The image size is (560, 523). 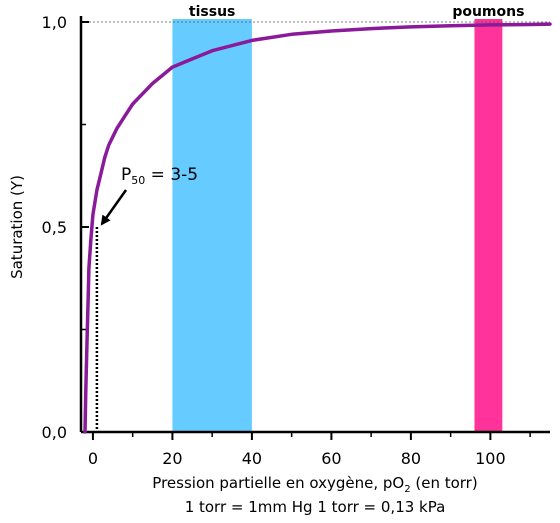 I want to click on unit-note: 1 torr = 1mm Hg 1 torr = 0,13 kPa, so click(x=315, y=507).